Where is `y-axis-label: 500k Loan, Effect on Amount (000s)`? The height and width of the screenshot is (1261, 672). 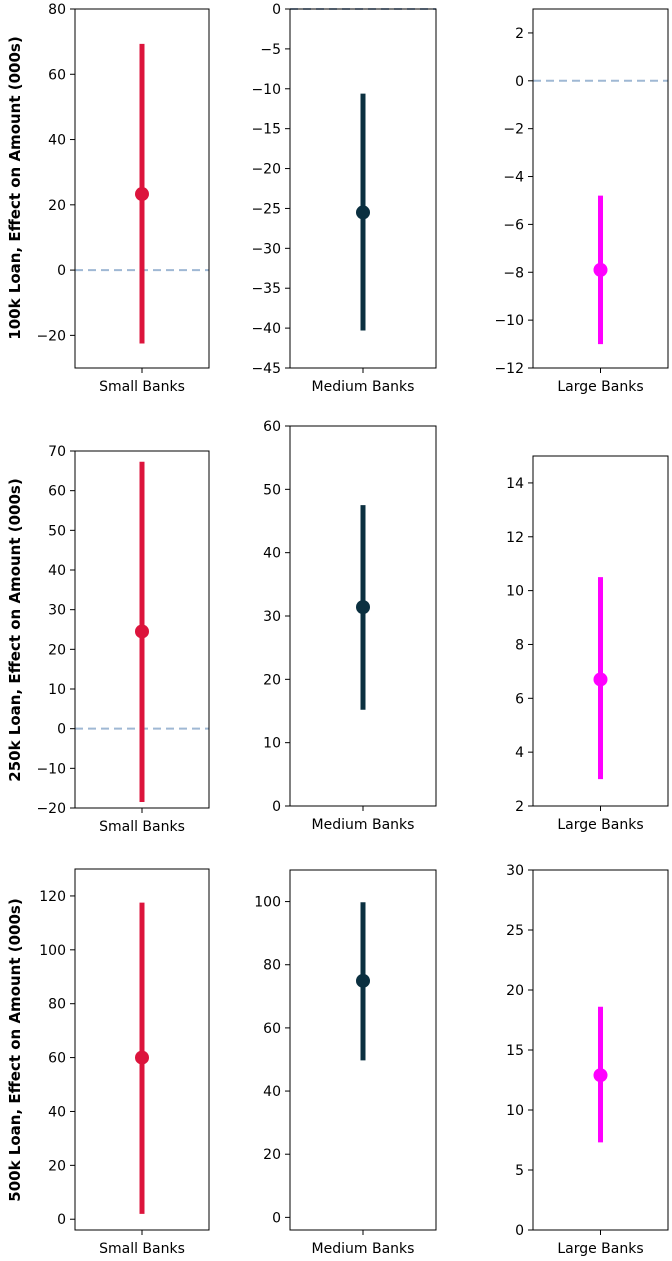 y-axis-label: 500k Loan, Effect on Amount (000s) is located at coordinates (15, 1049).